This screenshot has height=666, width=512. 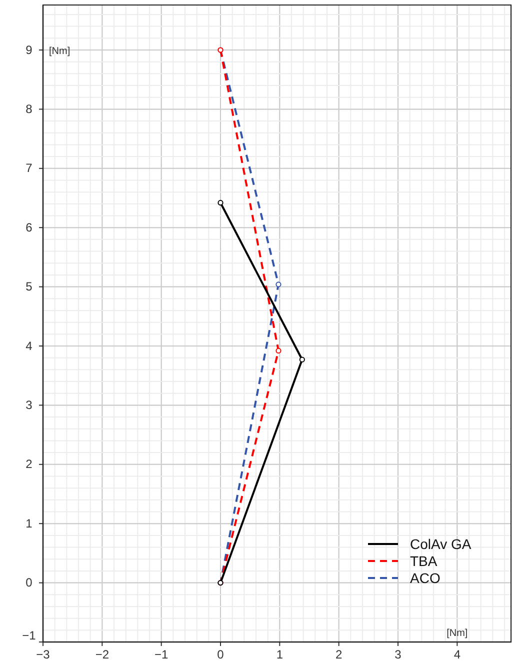 I want to click on y-tick-label: 8, so click(x=29, y=109).